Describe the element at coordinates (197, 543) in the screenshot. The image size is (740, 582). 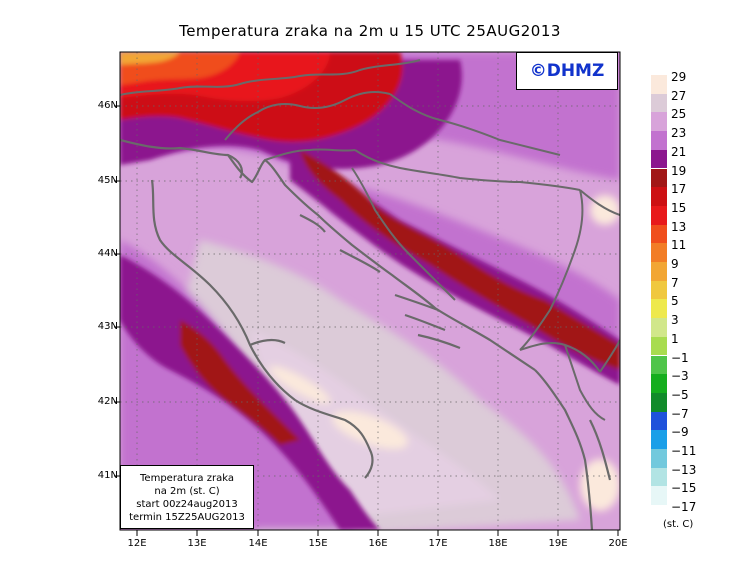
I see `lon-label-13e: 13E` at that location.